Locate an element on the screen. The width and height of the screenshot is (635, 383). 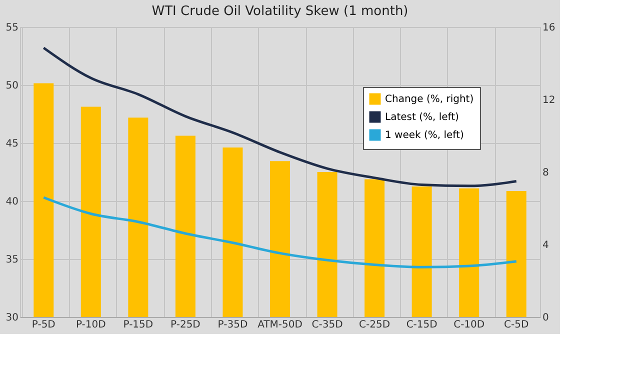
y-tick-label: 30 is located at coordinates (12, 318).